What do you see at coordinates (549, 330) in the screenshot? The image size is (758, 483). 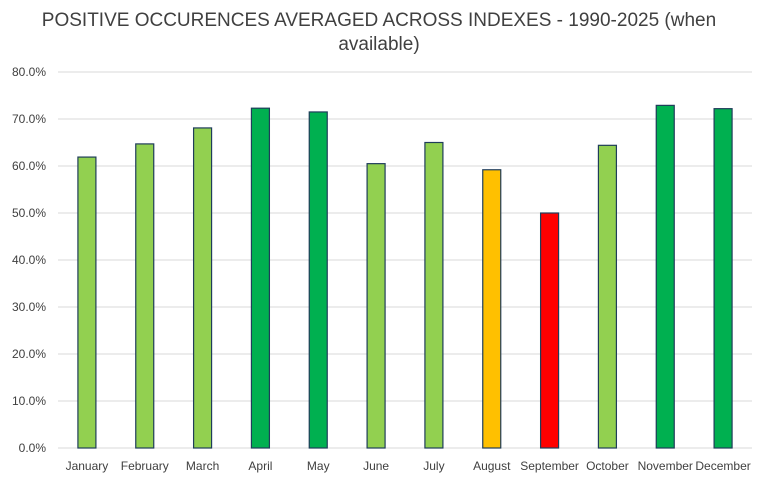 I see `bar-september` at bounding box center [549, 330].